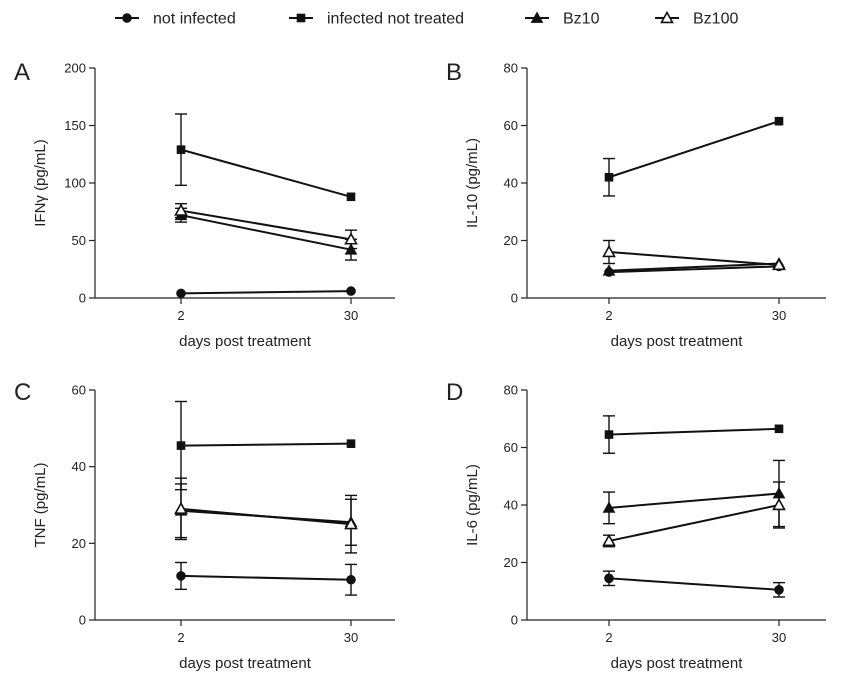 This screenshot has width=858, height=680. What do you see at coordinates (194, 19) in the screenshot?
I see `legend-label: not infected` at bounding box center [194, 19].